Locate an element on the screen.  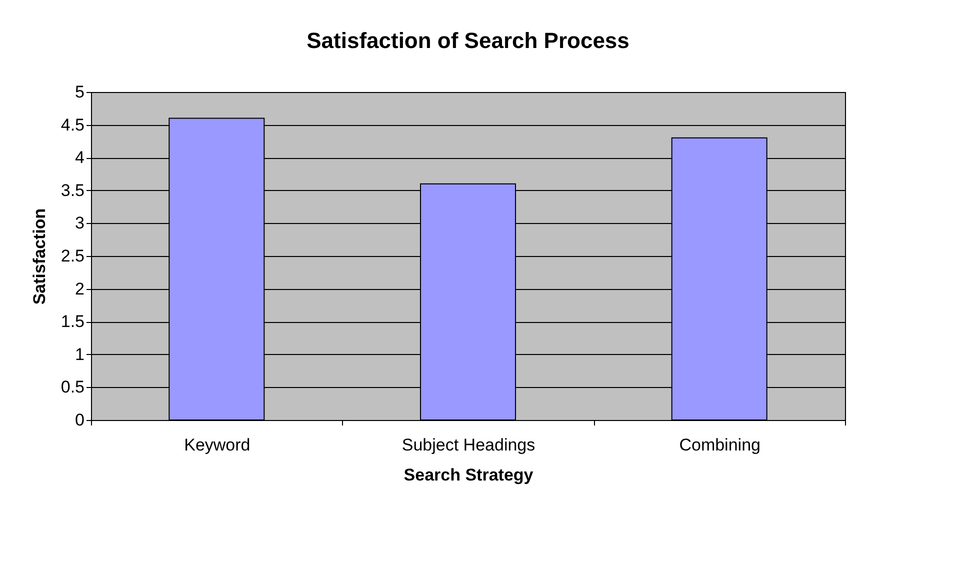
x-tick-label: Combining is located at coordinates (719, 445).